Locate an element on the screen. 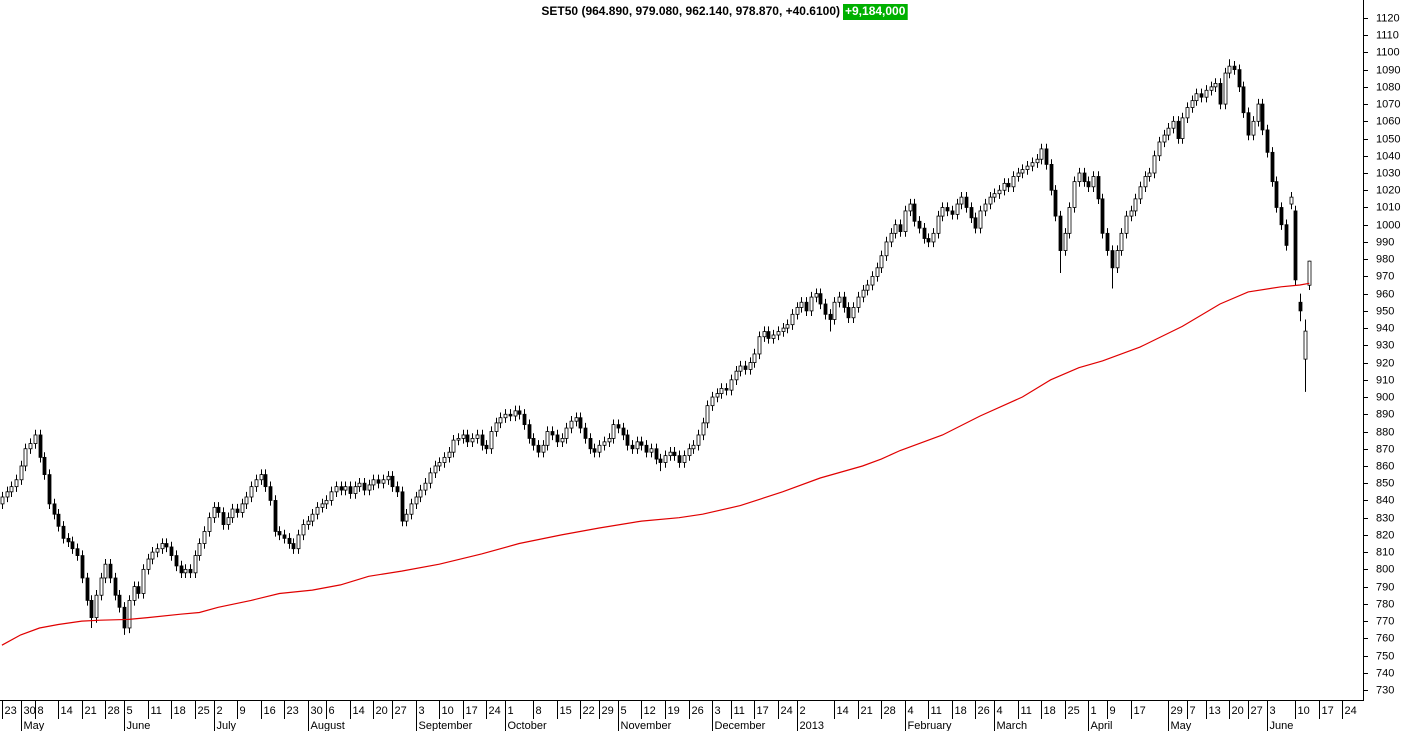 The image size is (1410, 731). x-tick-label: 11 is located at coordinates (936, 711).